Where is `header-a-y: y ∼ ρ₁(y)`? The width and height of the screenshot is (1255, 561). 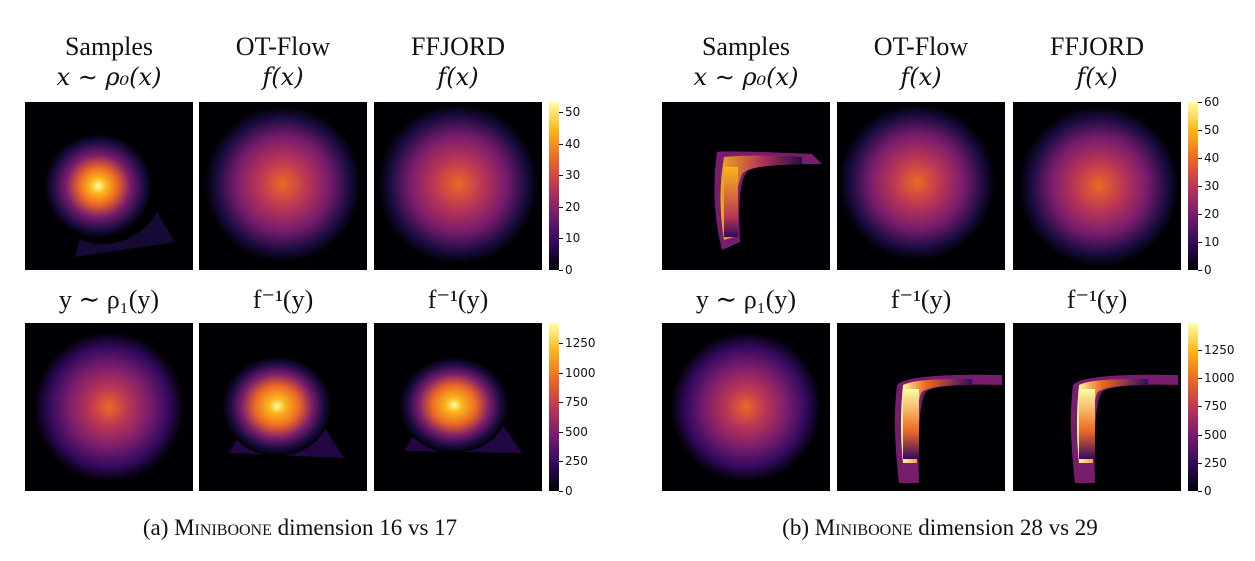 header-a-y: y ∼ ρ₁(y) is located at coordinates (109, 299).